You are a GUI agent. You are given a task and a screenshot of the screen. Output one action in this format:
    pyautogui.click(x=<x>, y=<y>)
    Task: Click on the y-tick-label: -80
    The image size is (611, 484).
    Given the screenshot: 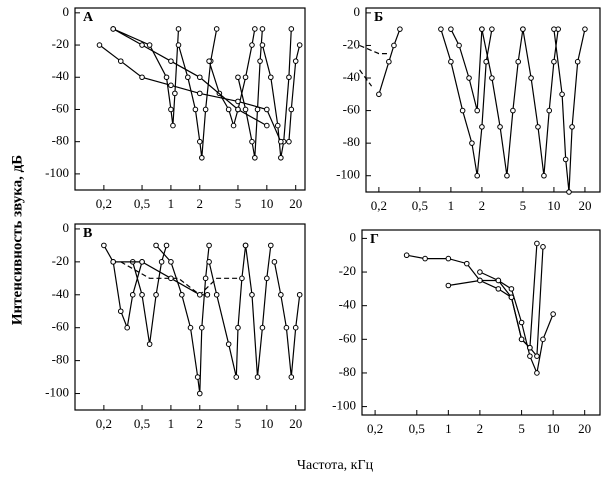 What is the action you would take?
    pyautogui.click(x=60, y=140)
    